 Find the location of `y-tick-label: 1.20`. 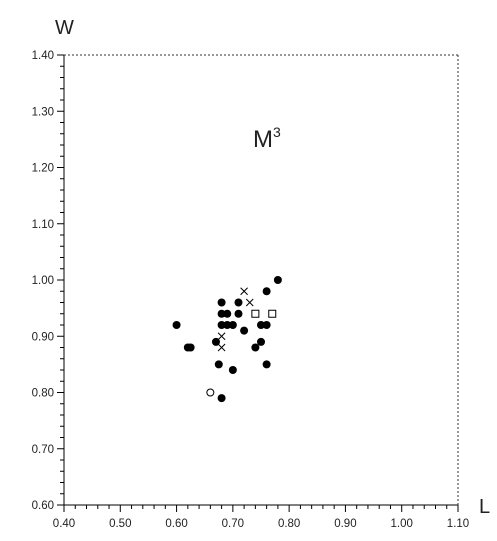

y-tick-label: 1.20 is located at coordinates (43, 169).